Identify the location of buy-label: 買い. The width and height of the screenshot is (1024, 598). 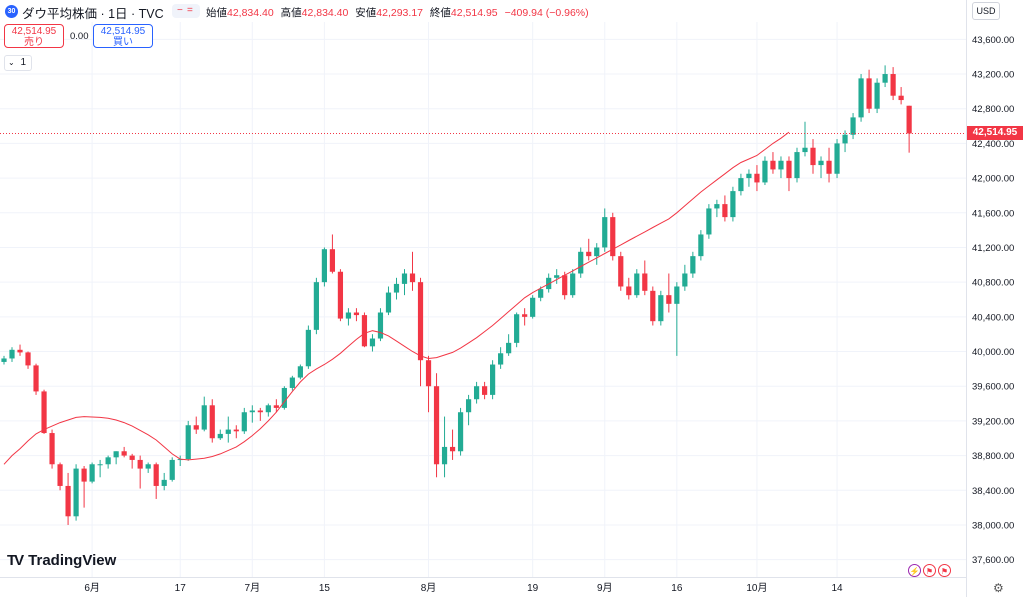
(123, 42).